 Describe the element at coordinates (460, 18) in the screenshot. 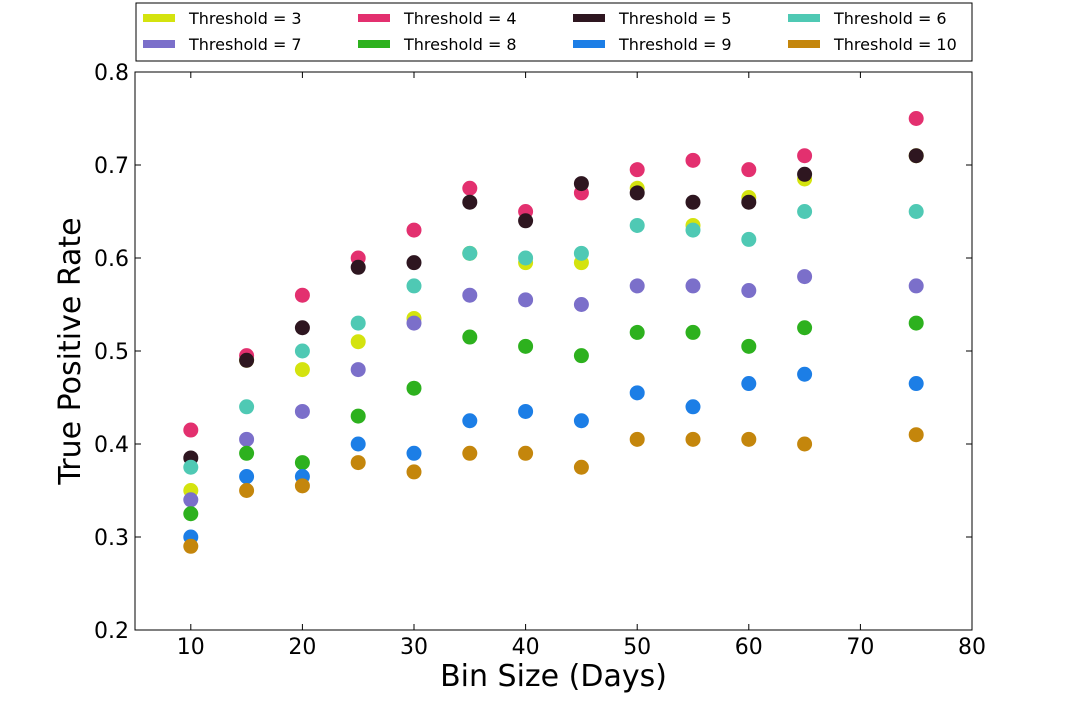

I see `legend-label: Threshold = 4` at that location.